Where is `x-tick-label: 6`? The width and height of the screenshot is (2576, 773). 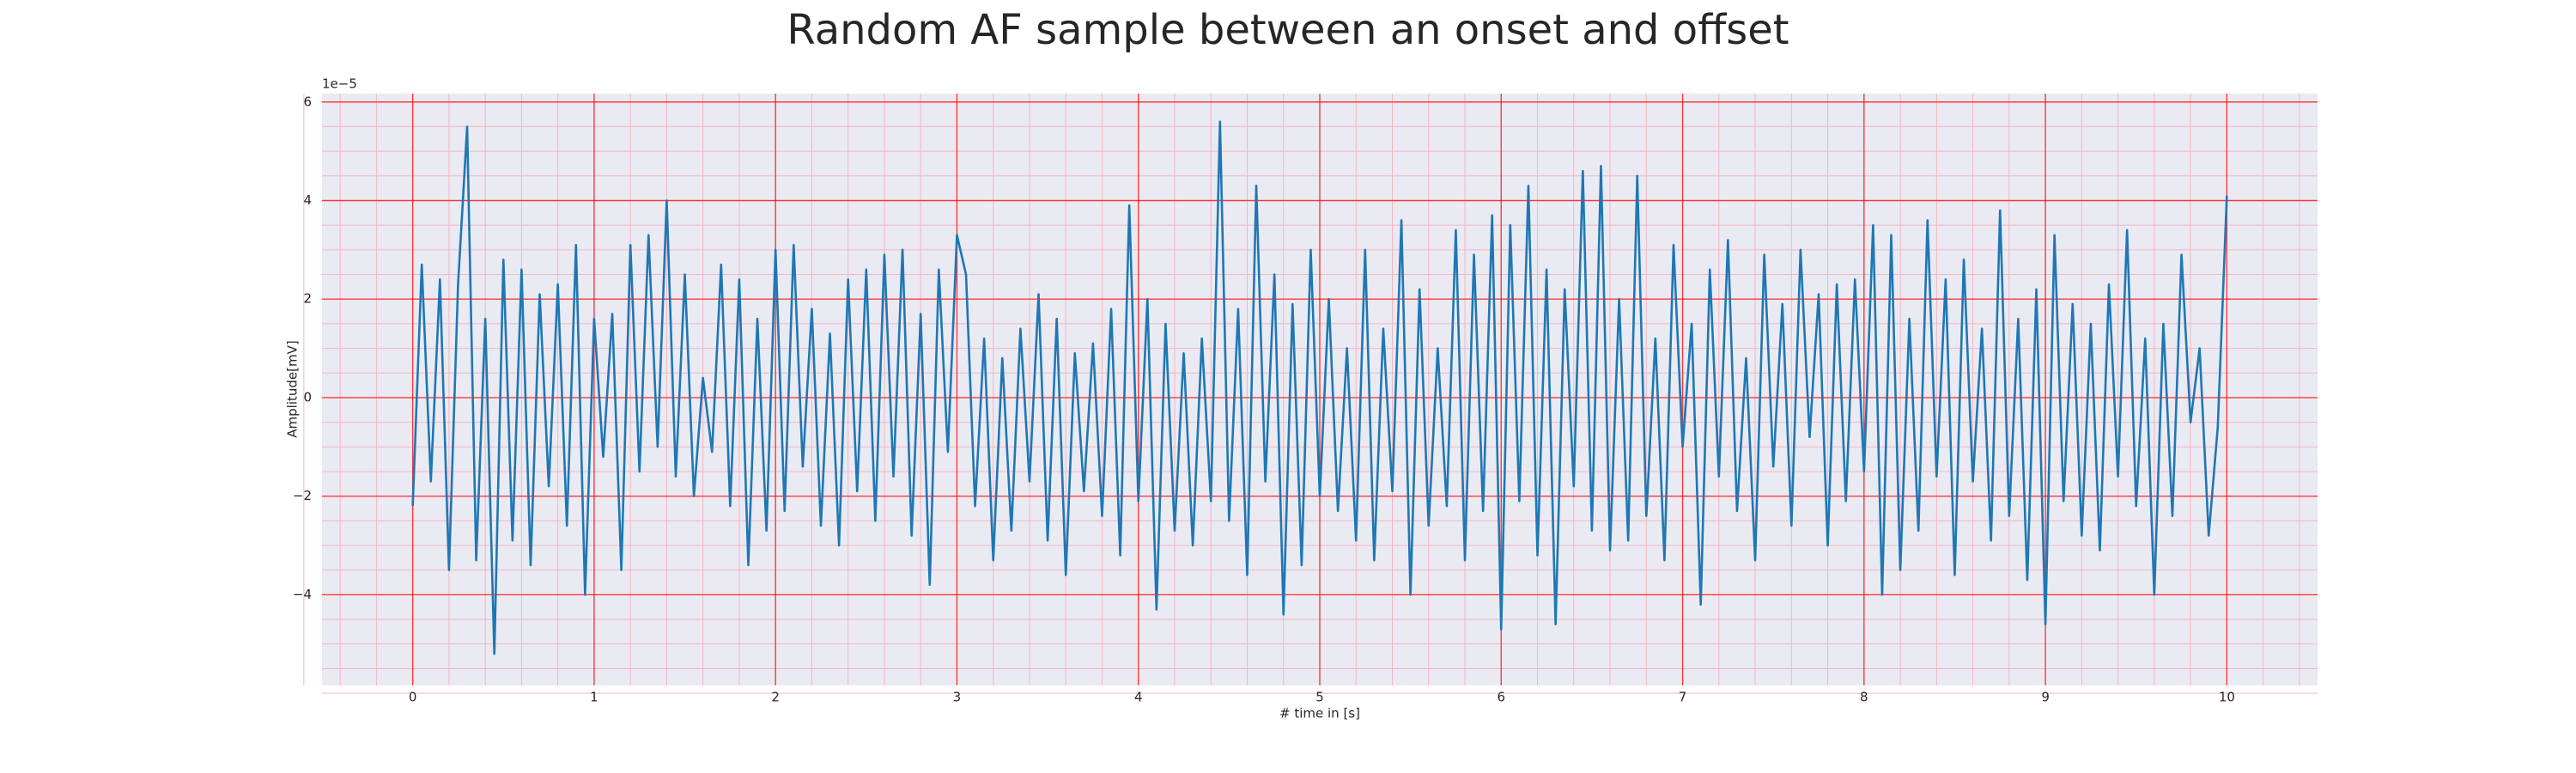
x-tick-label: 6 is located at coordinates (1501, 697).